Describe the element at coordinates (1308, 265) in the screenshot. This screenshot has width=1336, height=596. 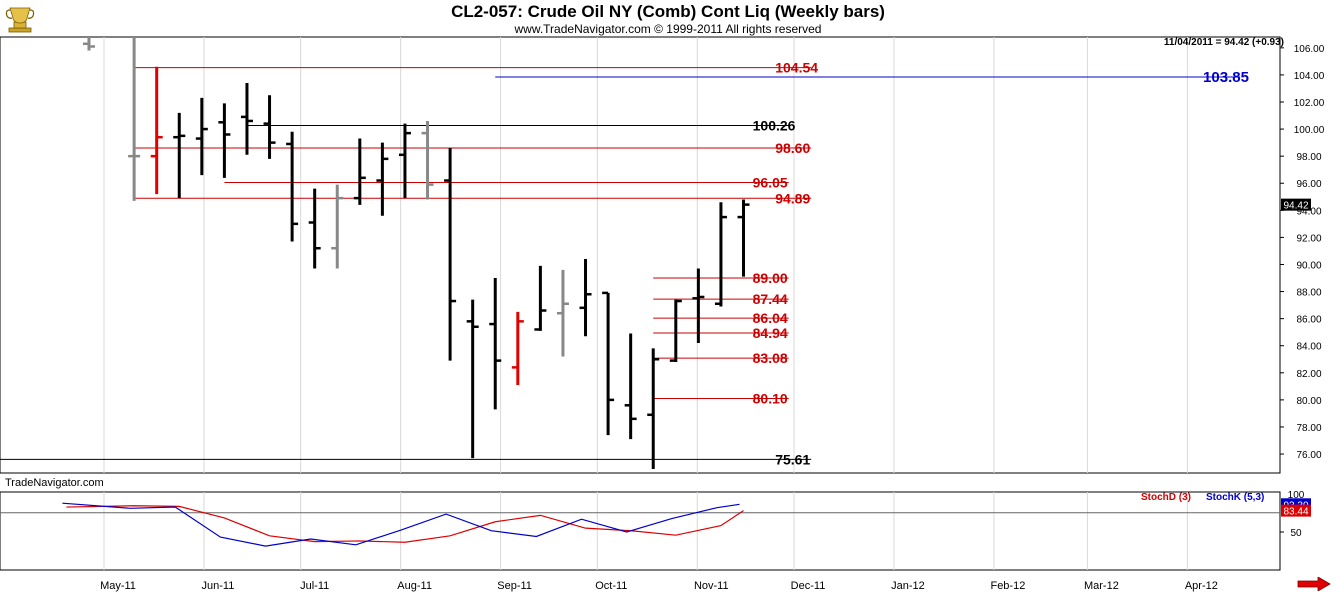
I see `y-tick-label: 90.00` at that location.